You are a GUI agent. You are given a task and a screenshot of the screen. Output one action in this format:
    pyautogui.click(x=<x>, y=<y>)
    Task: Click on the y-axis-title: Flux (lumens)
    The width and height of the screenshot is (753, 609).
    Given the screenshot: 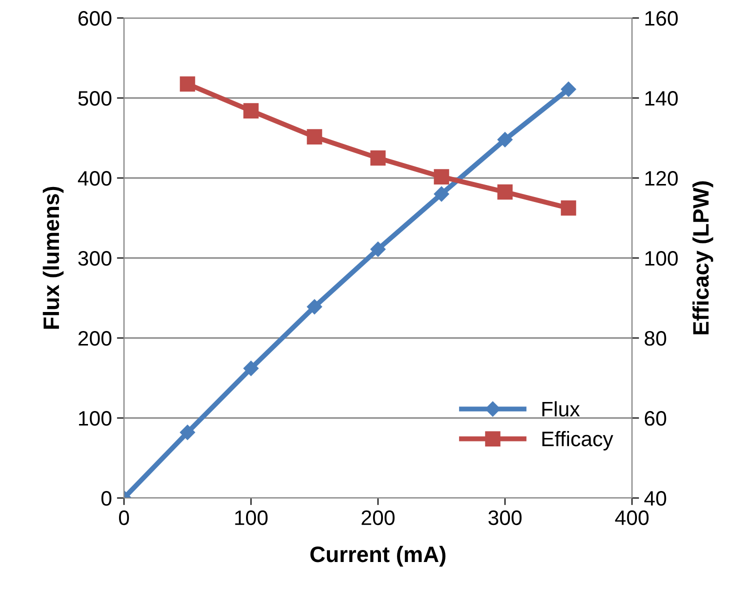 What is the action you would take?
    pyautogui.click(x=53, y=257)
    